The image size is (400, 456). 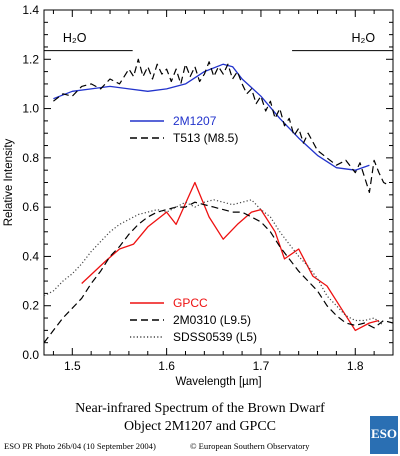 What do you see at coordinates (200, 426) in the screenshot?
I see `caption-line-2: Object 2M1207 and GPCC` at bounding box center [200, 426].